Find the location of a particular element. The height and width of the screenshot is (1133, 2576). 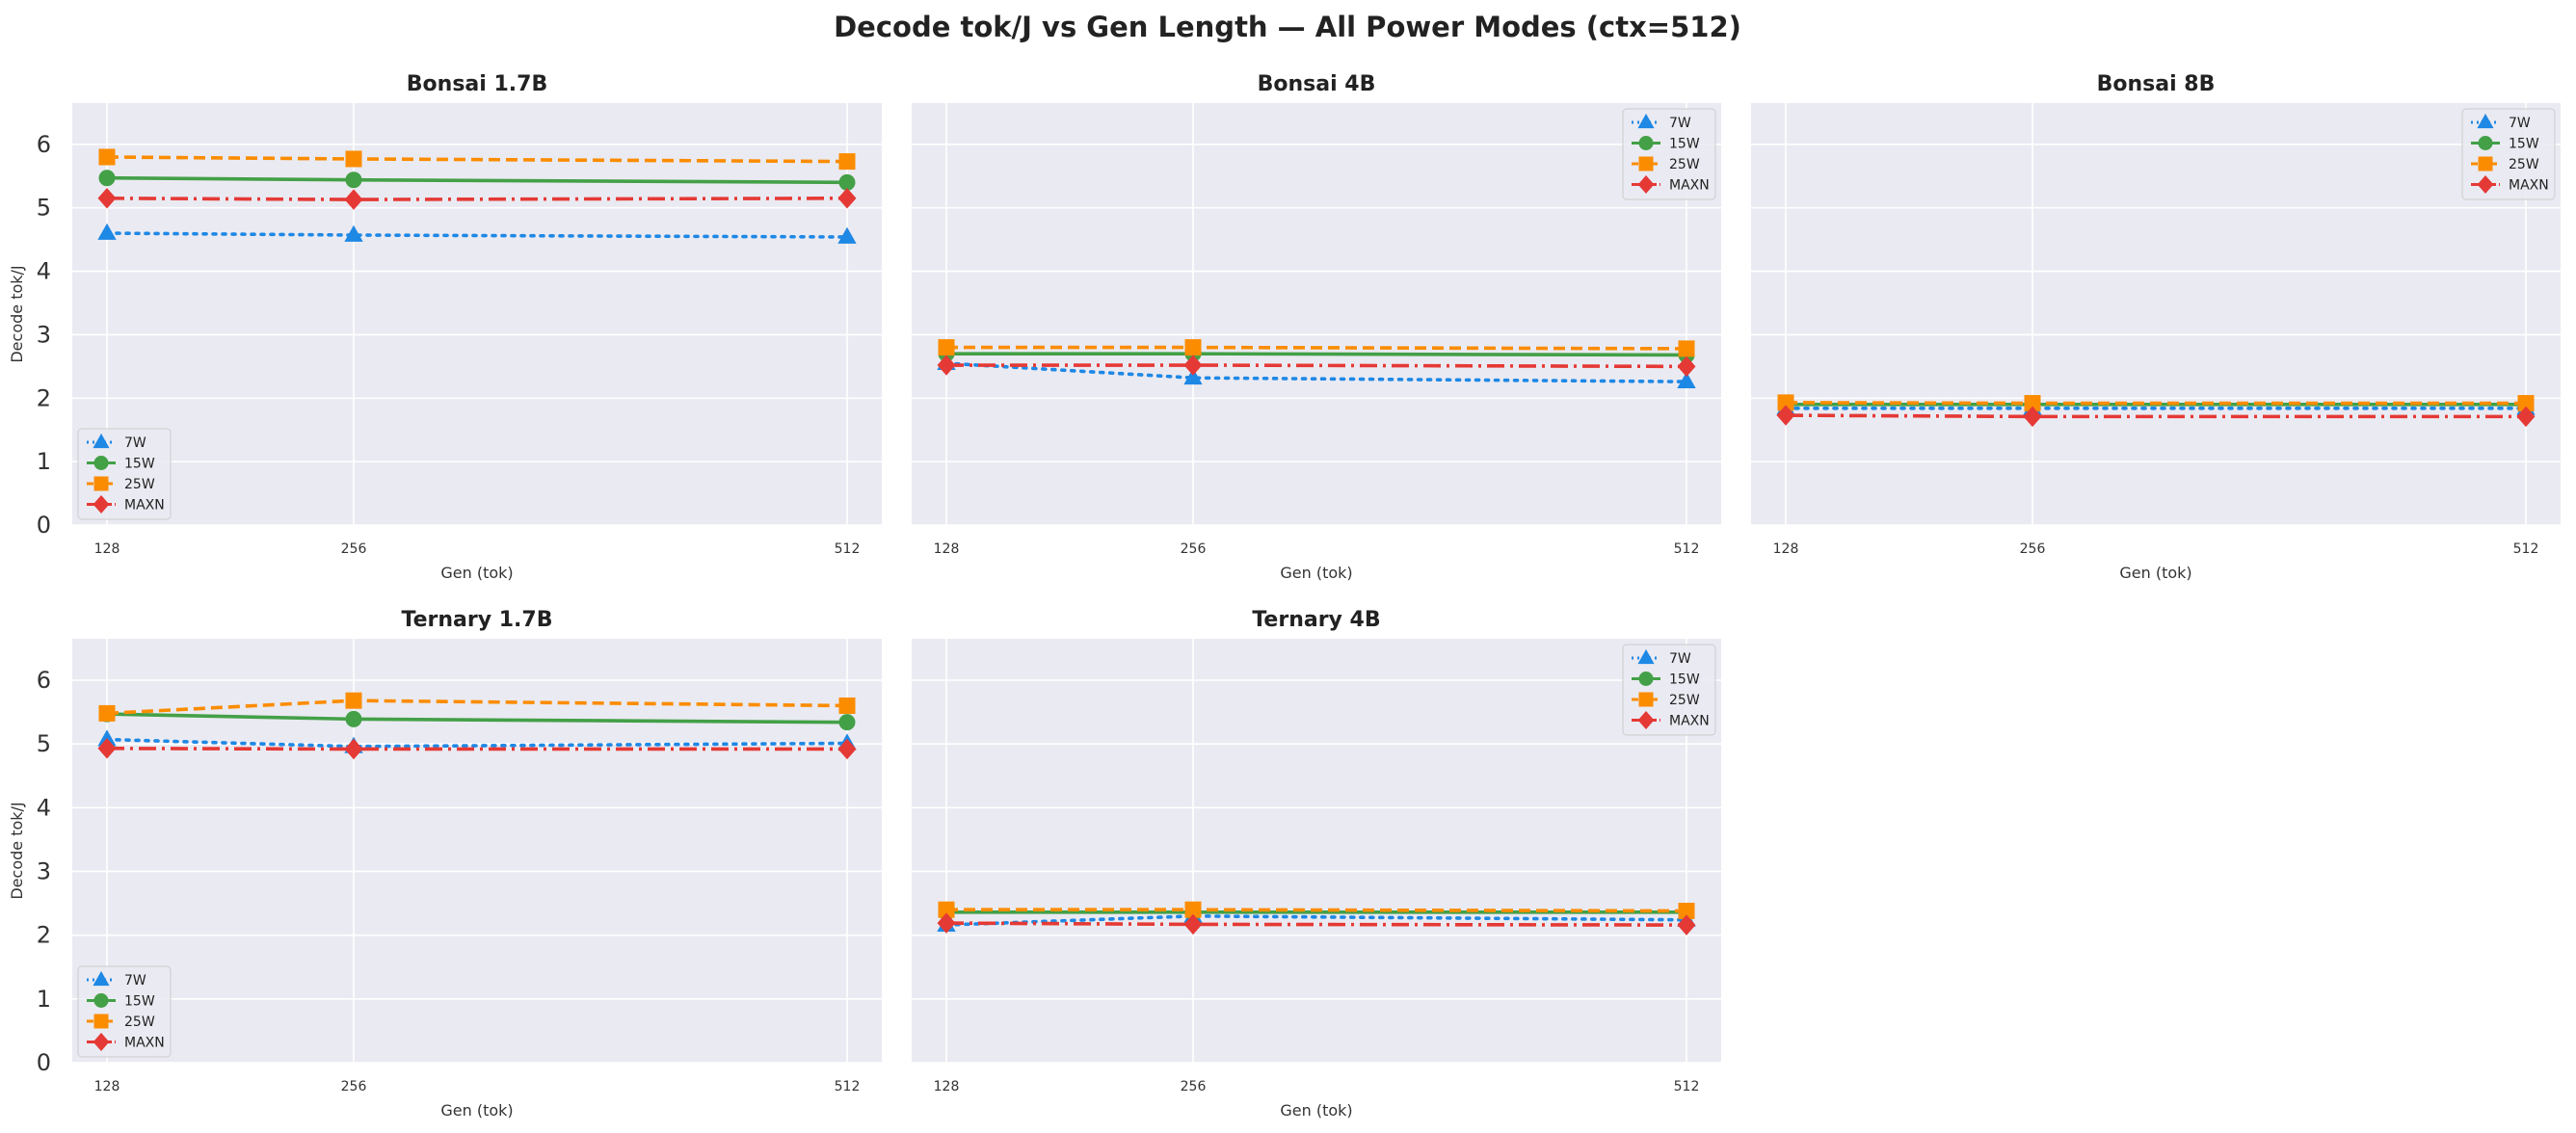

y-tick-label: 4 is located at coordinates (44, 807).